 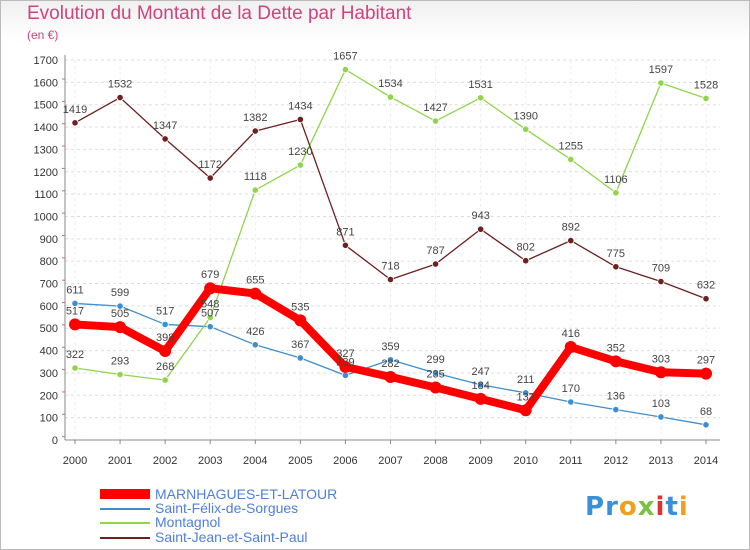 What do you see at coordinates (75, 355) in the screenshot?
I see `data-label: 322` at bounding box center [75, 355].